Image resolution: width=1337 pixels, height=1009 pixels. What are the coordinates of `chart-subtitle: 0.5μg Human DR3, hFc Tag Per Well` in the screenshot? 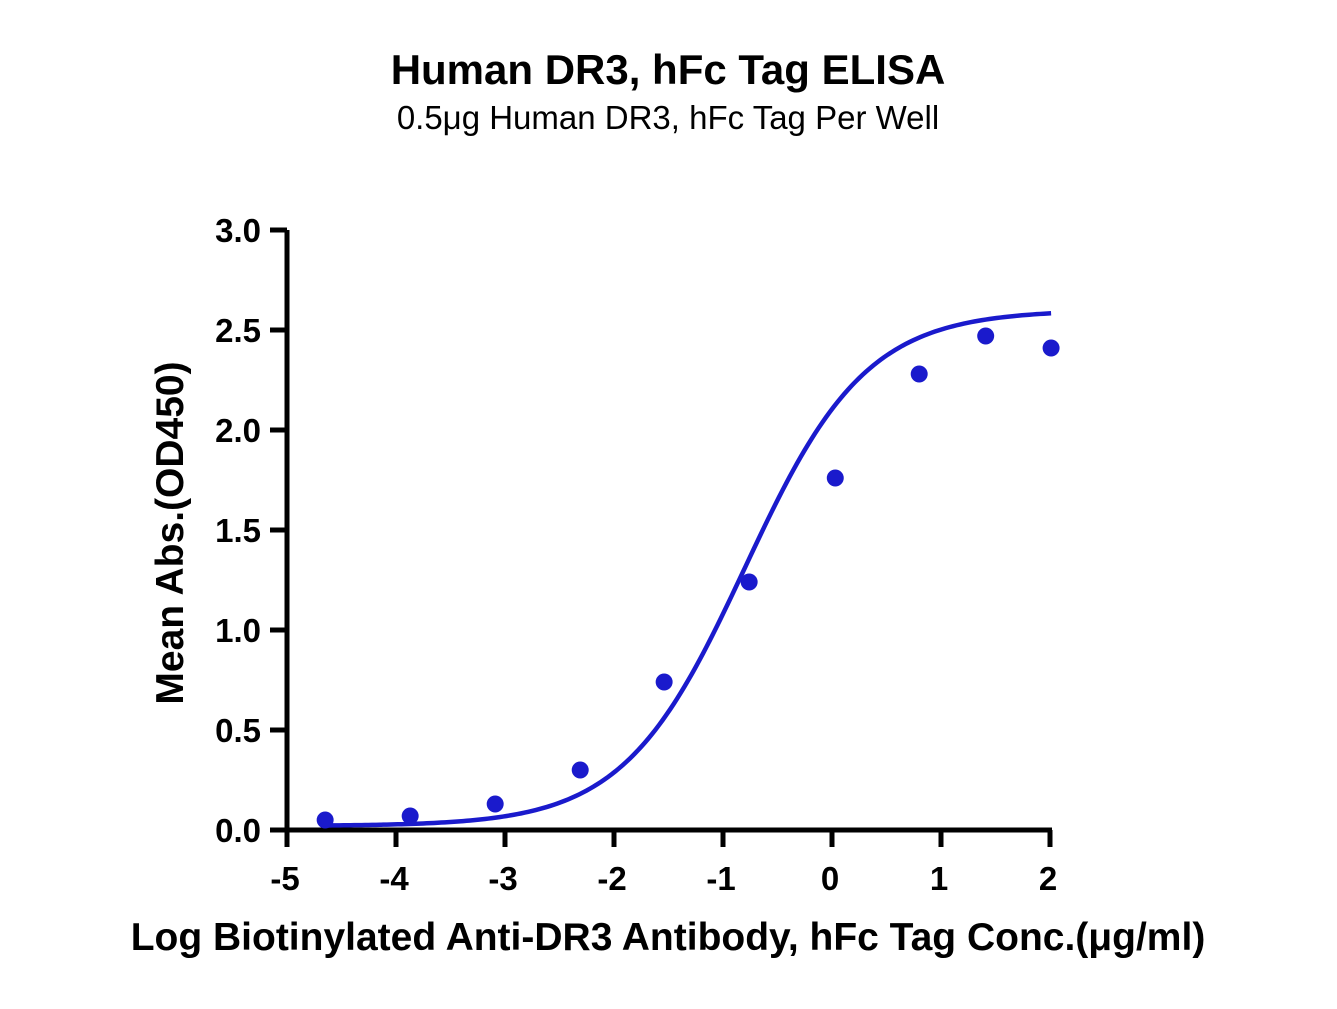 It's located at (668, 117).